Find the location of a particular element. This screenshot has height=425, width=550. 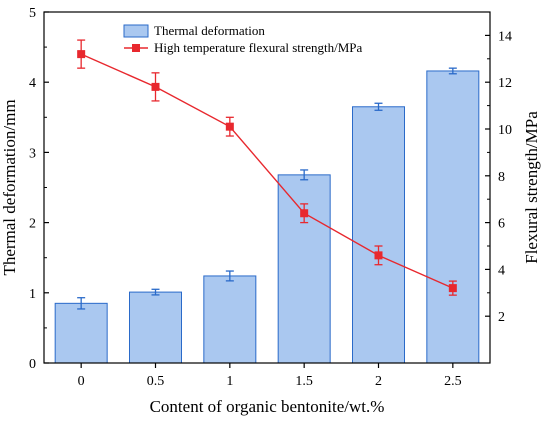

y-right-tick-label: 12 is located at coordinates (505, 83).